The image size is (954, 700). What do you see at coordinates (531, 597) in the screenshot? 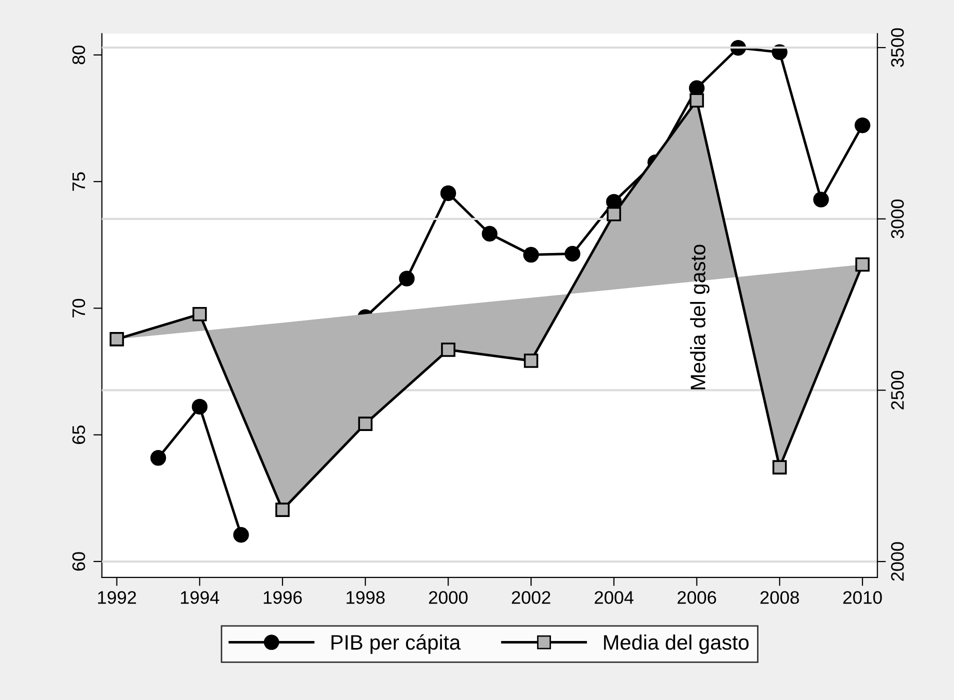
I see `x-tick-label: 2002` at bounding box center [531, 597].